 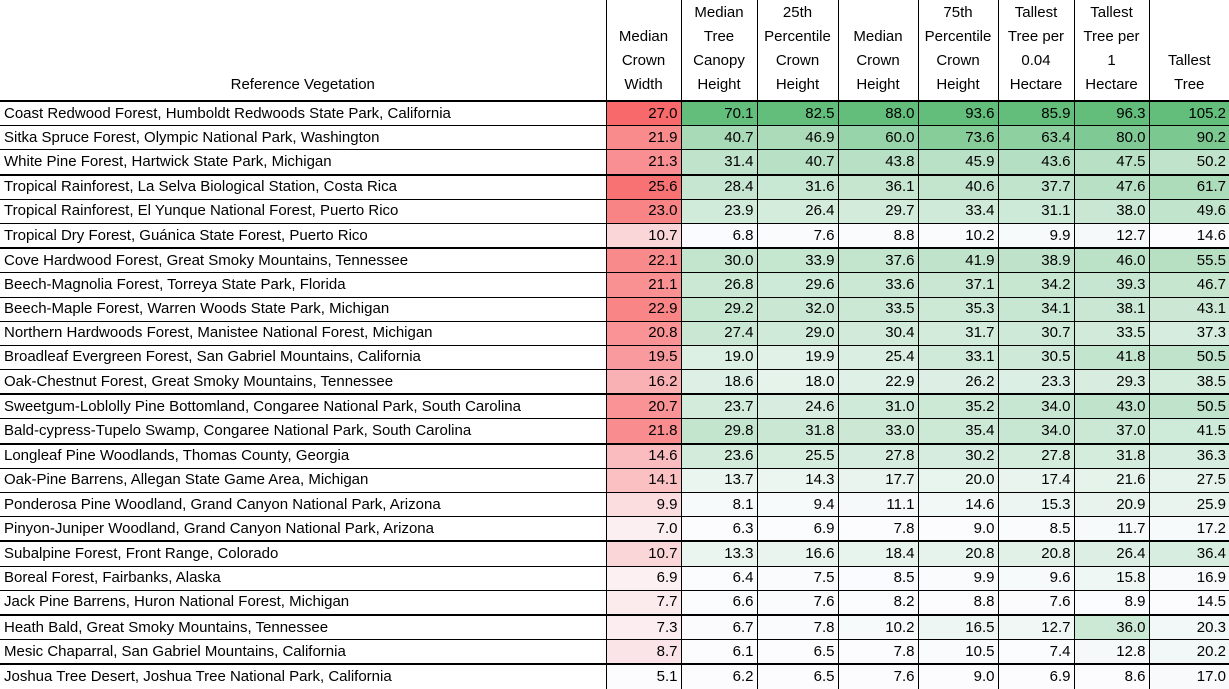 What do you see at coordinates (643, 284) in the screenshot?
I see `crown-width-cell: 21.1` at bounding box center [643, 284].